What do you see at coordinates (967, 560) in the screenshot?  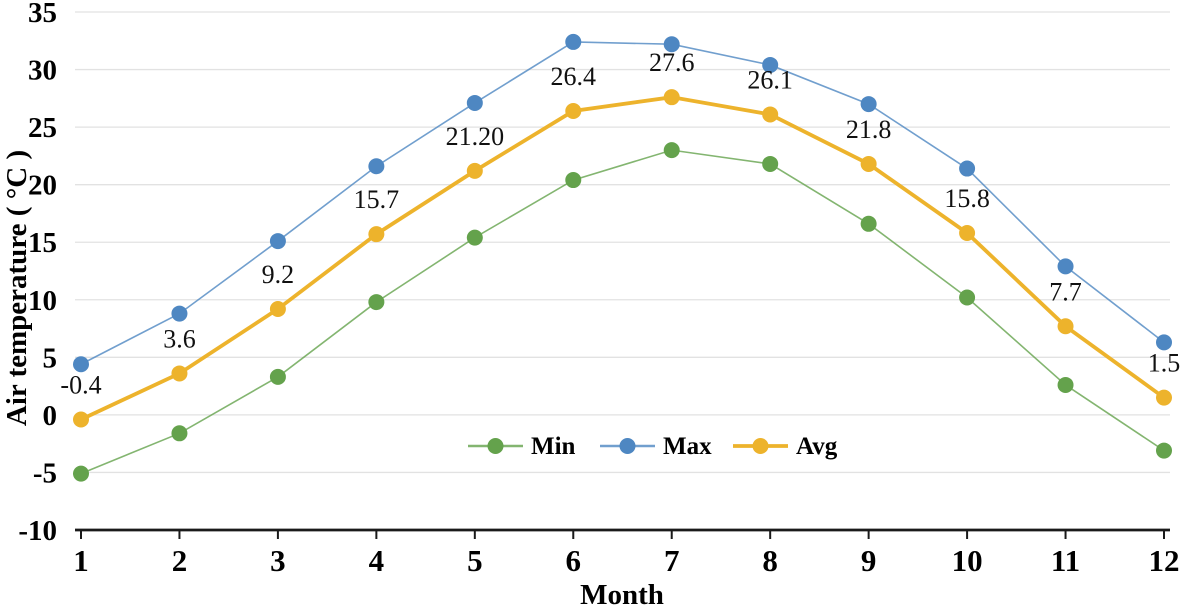 I see `x-tick-label: 10` at bounding box center [967, 560].